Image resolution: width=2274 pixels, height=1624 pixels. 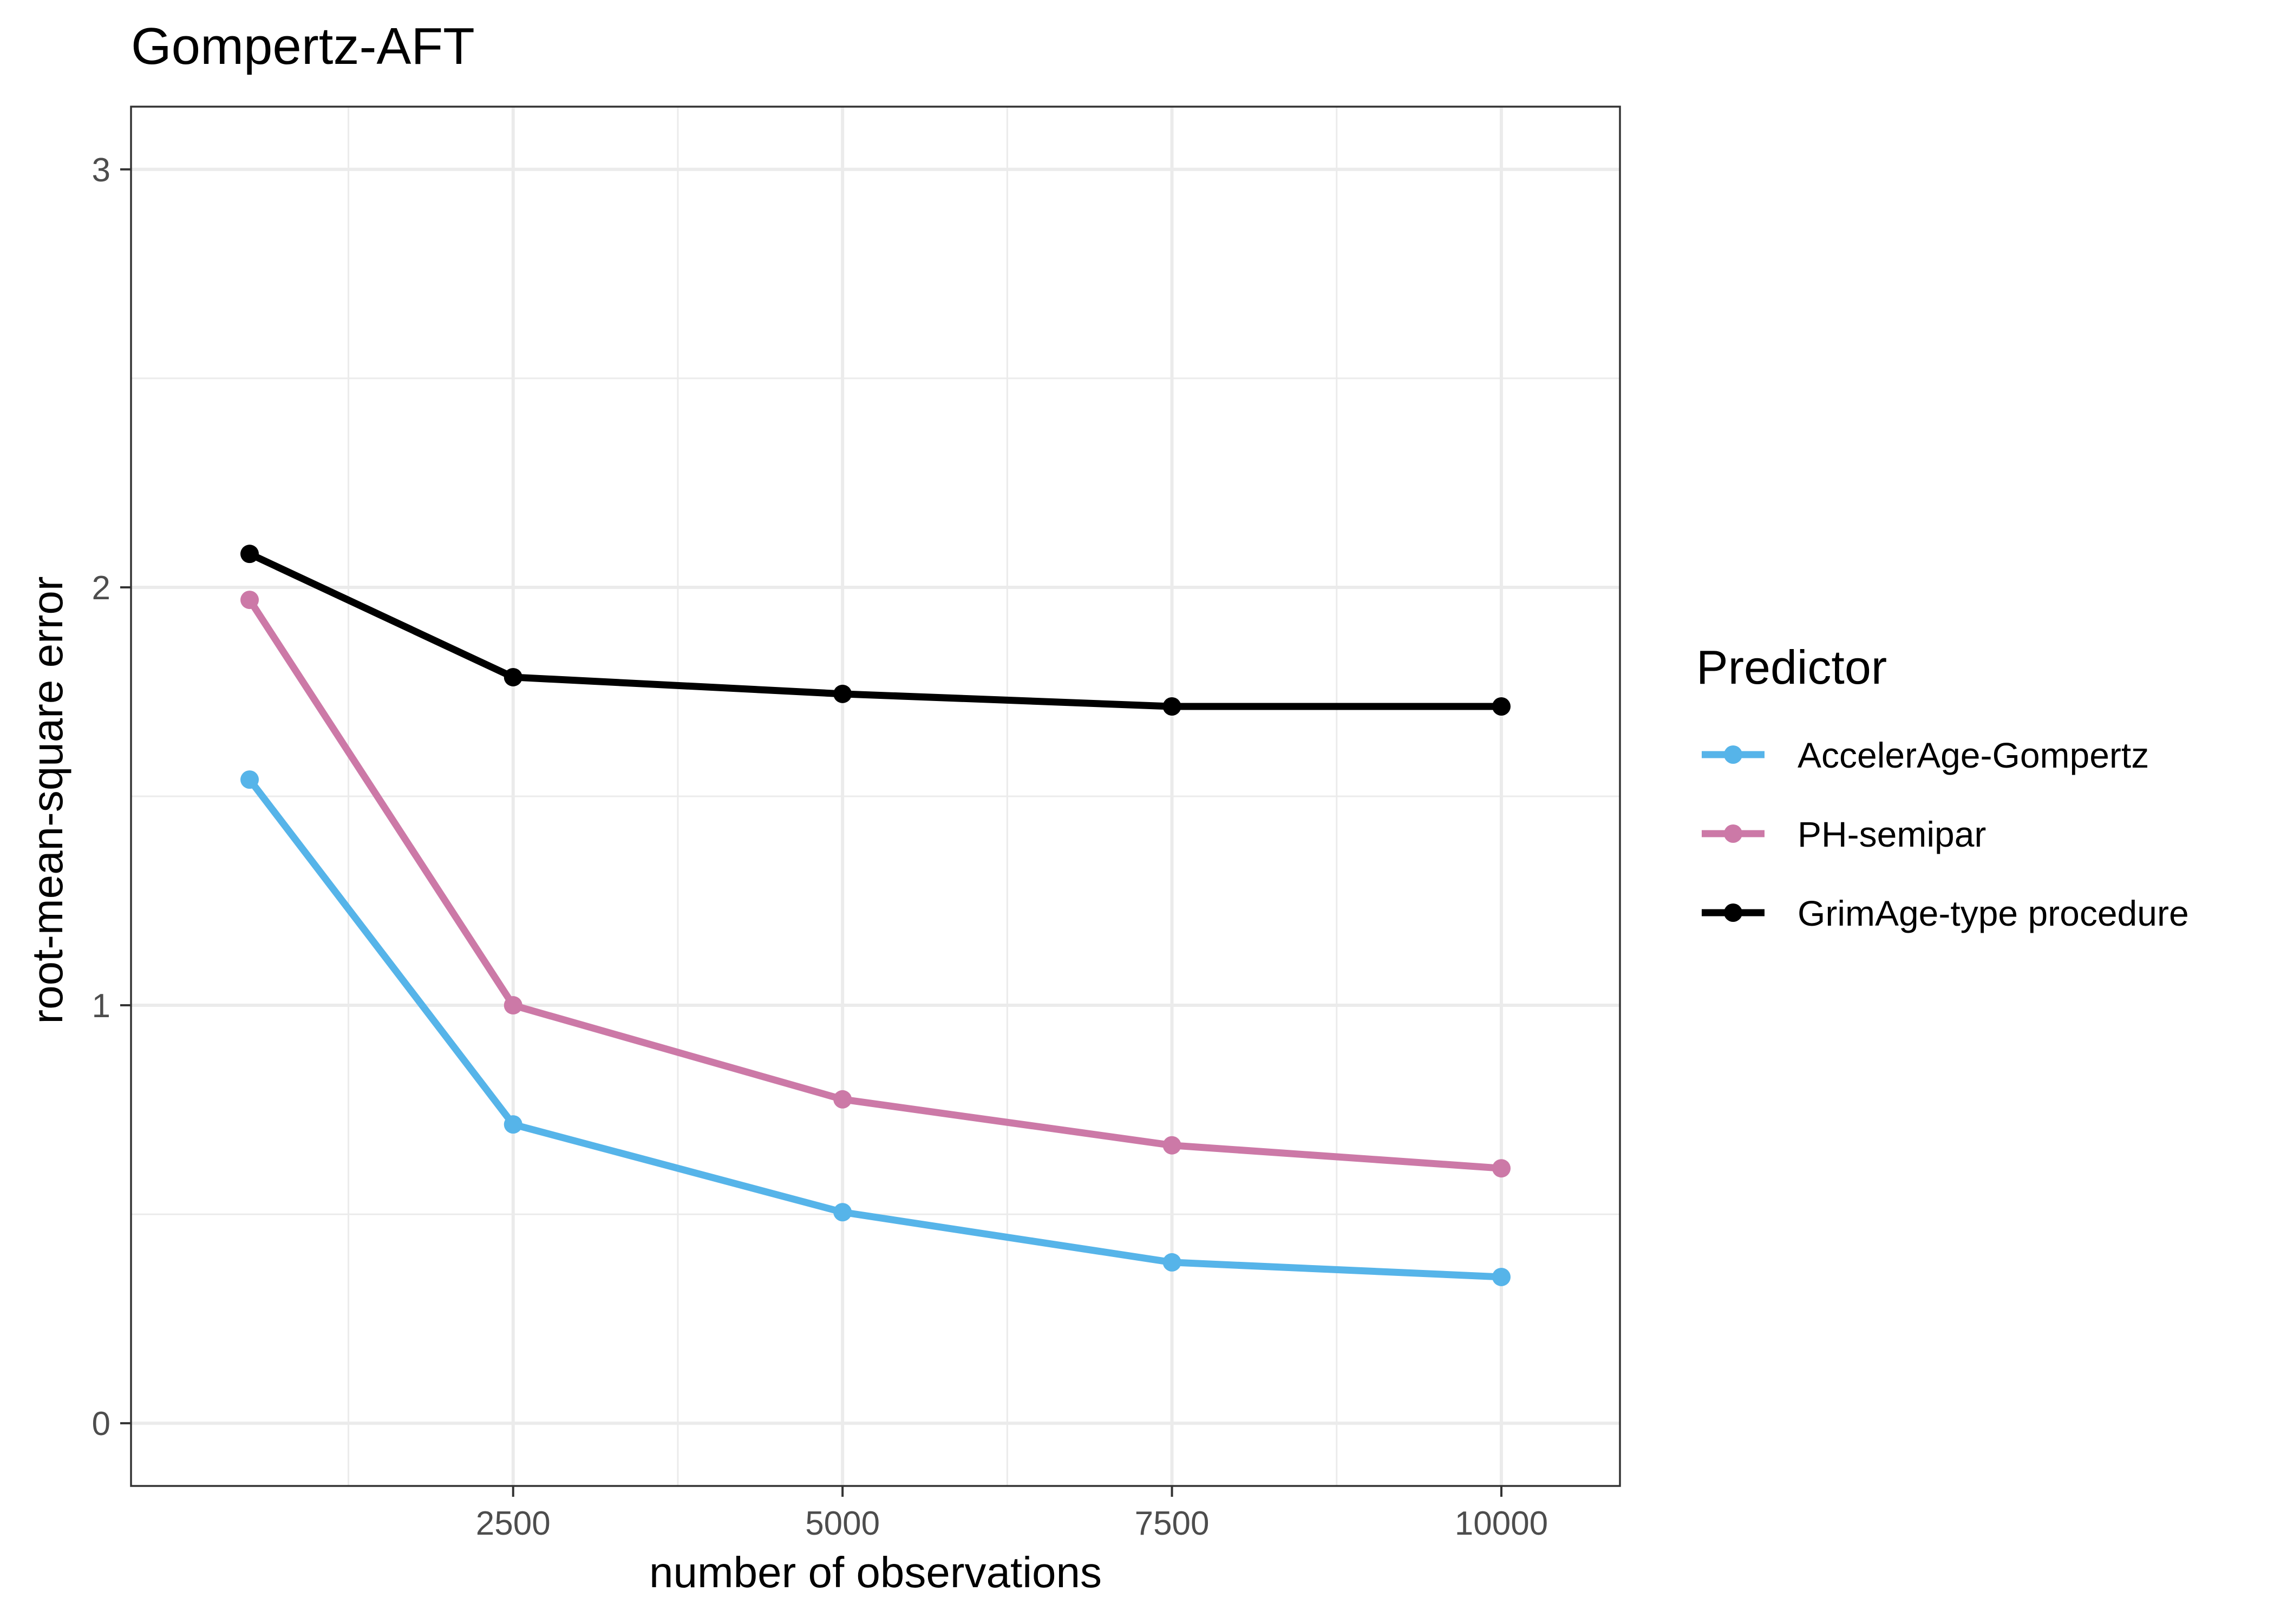 What do you see at coordinates (101, 170) in the screenshot?
I see `y-tick-label: 3` at bounding box center [101, 170].